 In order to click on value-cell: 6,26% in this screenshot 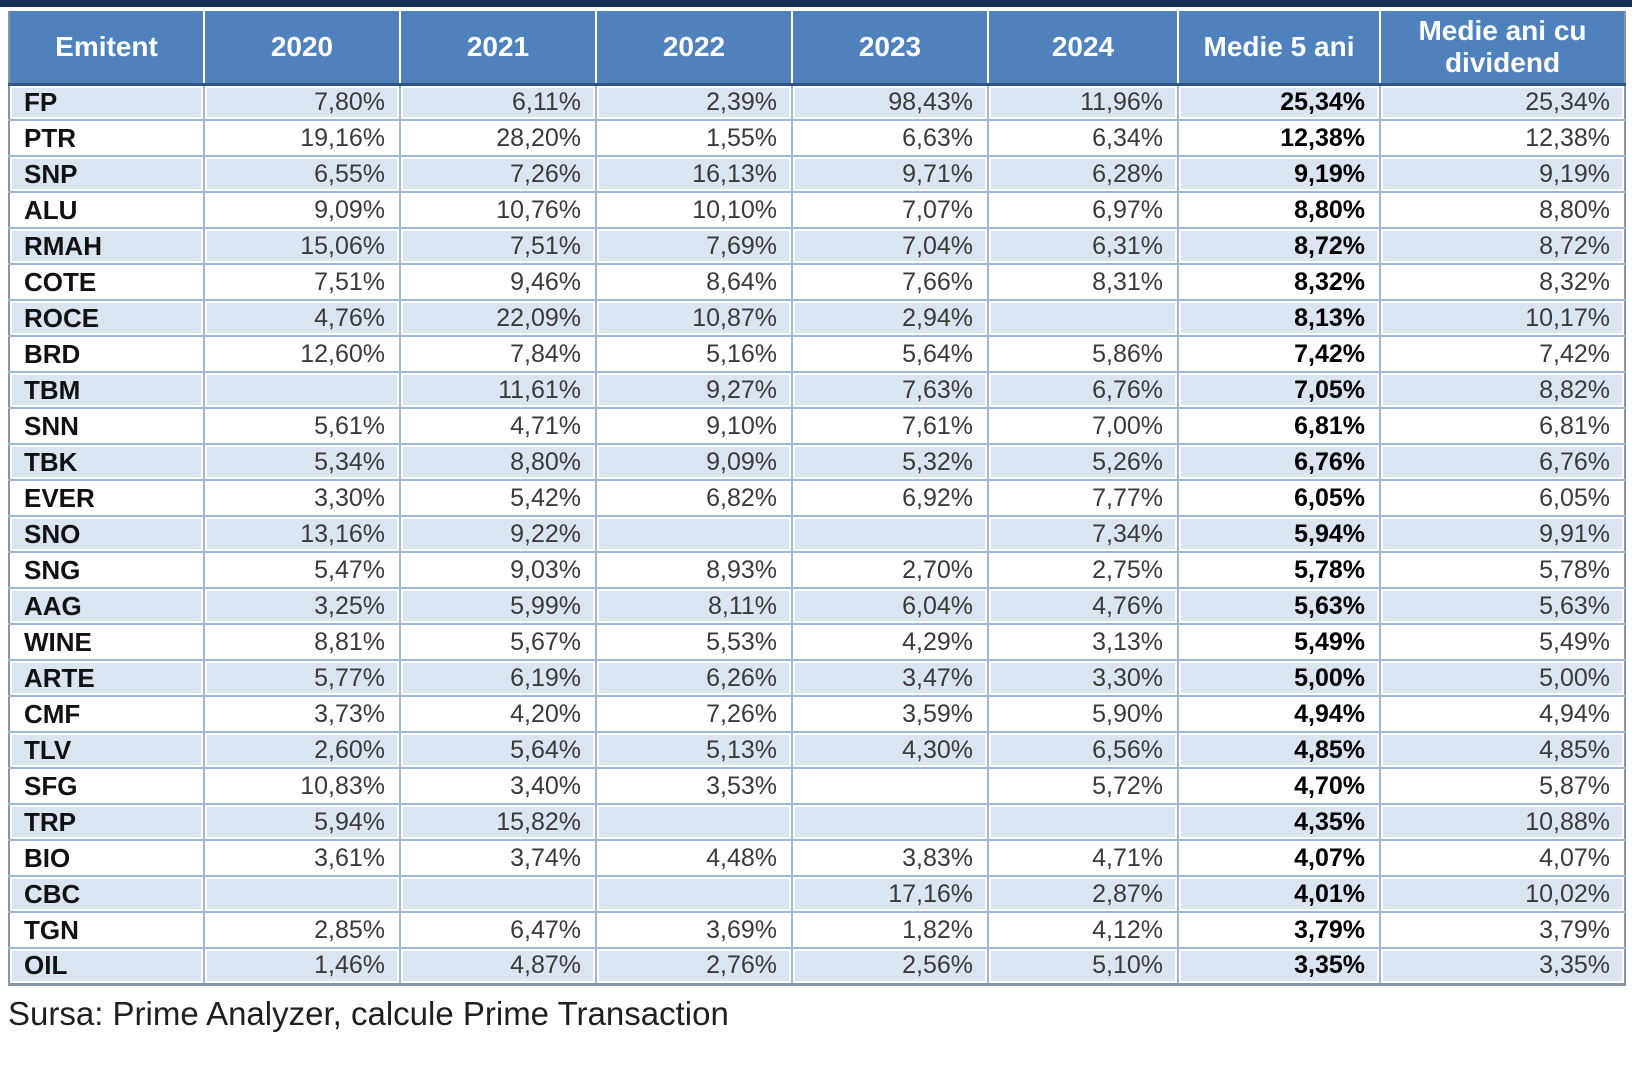, I will do `click(694, 678)`.